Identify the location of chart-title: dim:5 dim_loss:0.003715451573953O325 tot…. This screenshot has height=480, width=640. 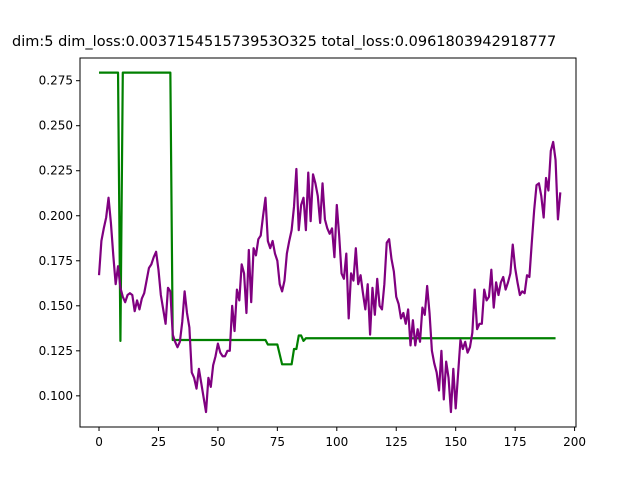
(284, 42).